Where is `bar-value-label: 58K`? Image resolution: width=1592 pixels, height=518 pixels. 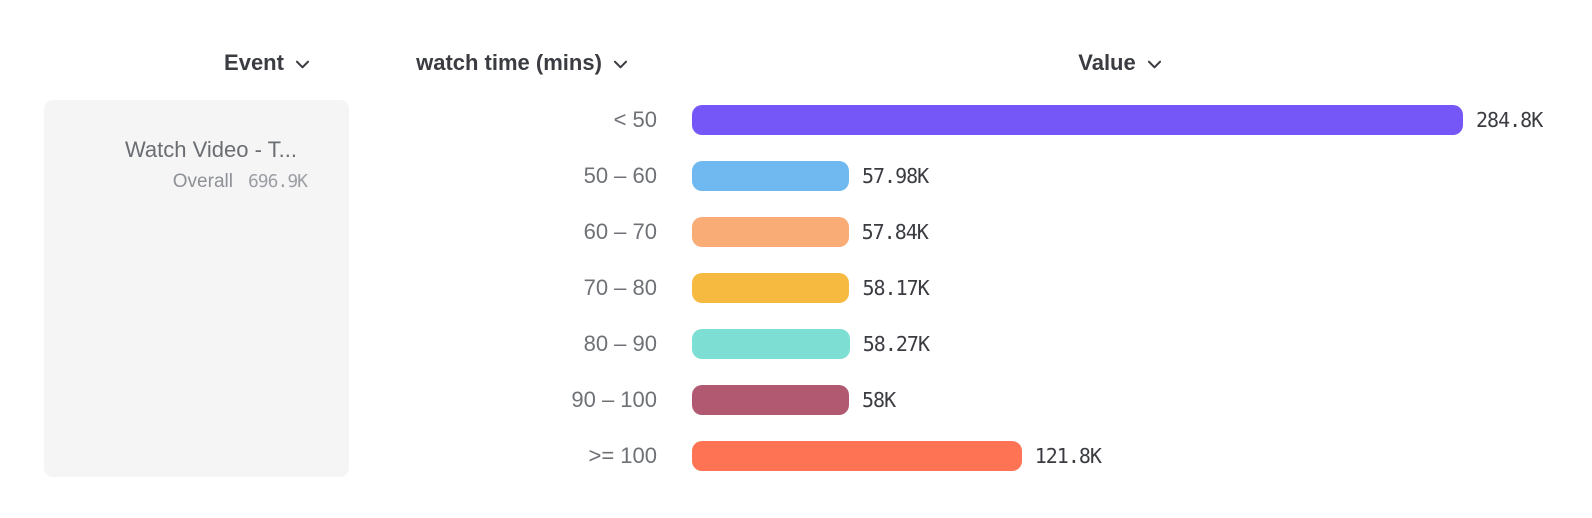 bar-value-label: 58K is located at coordinates (879, 400).